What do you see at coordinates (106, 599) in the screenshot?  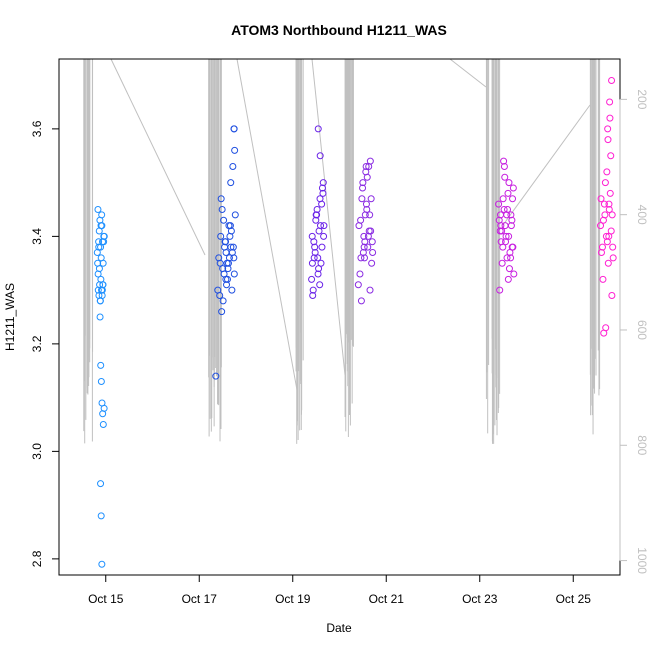 I see `x-tick-label: Oct 15` at bounding box center [106, 599].